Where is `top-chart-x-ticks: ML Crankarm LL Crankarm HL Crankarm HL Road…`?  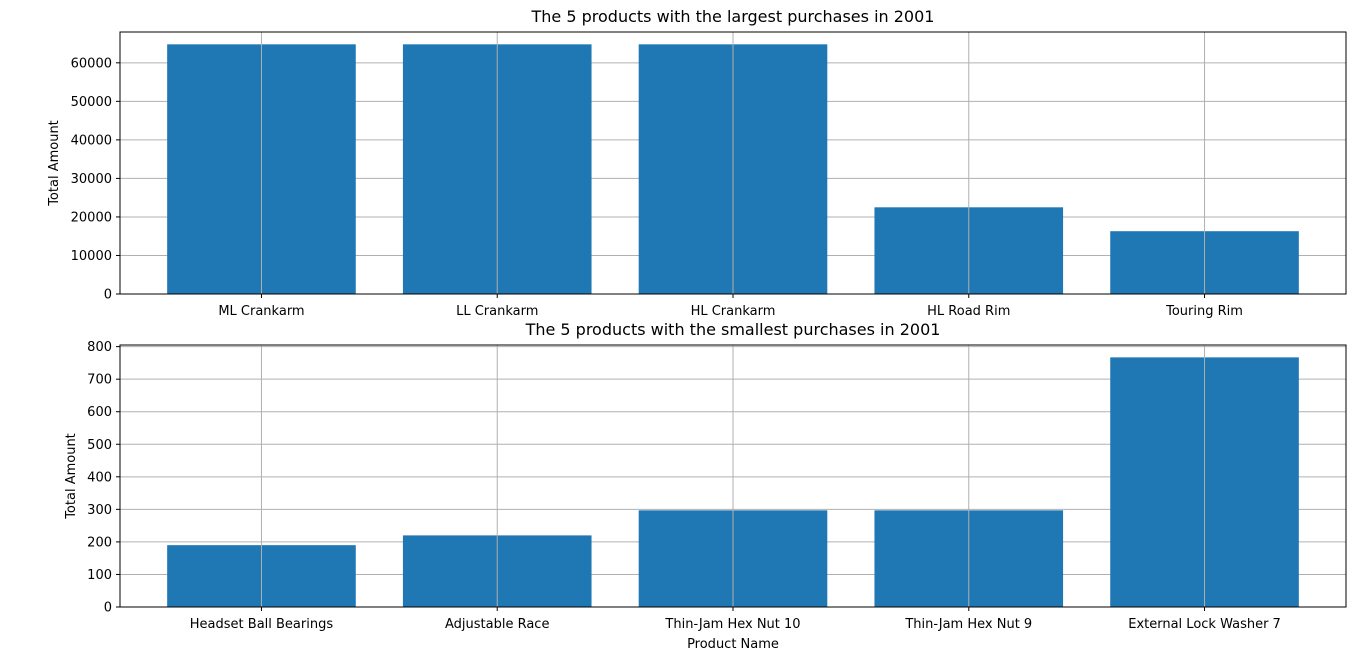 top-chart-x-ticks: ML Crankarm LL Crankarm HL Crankarm HL Road… is located at coordinates (730, 306).